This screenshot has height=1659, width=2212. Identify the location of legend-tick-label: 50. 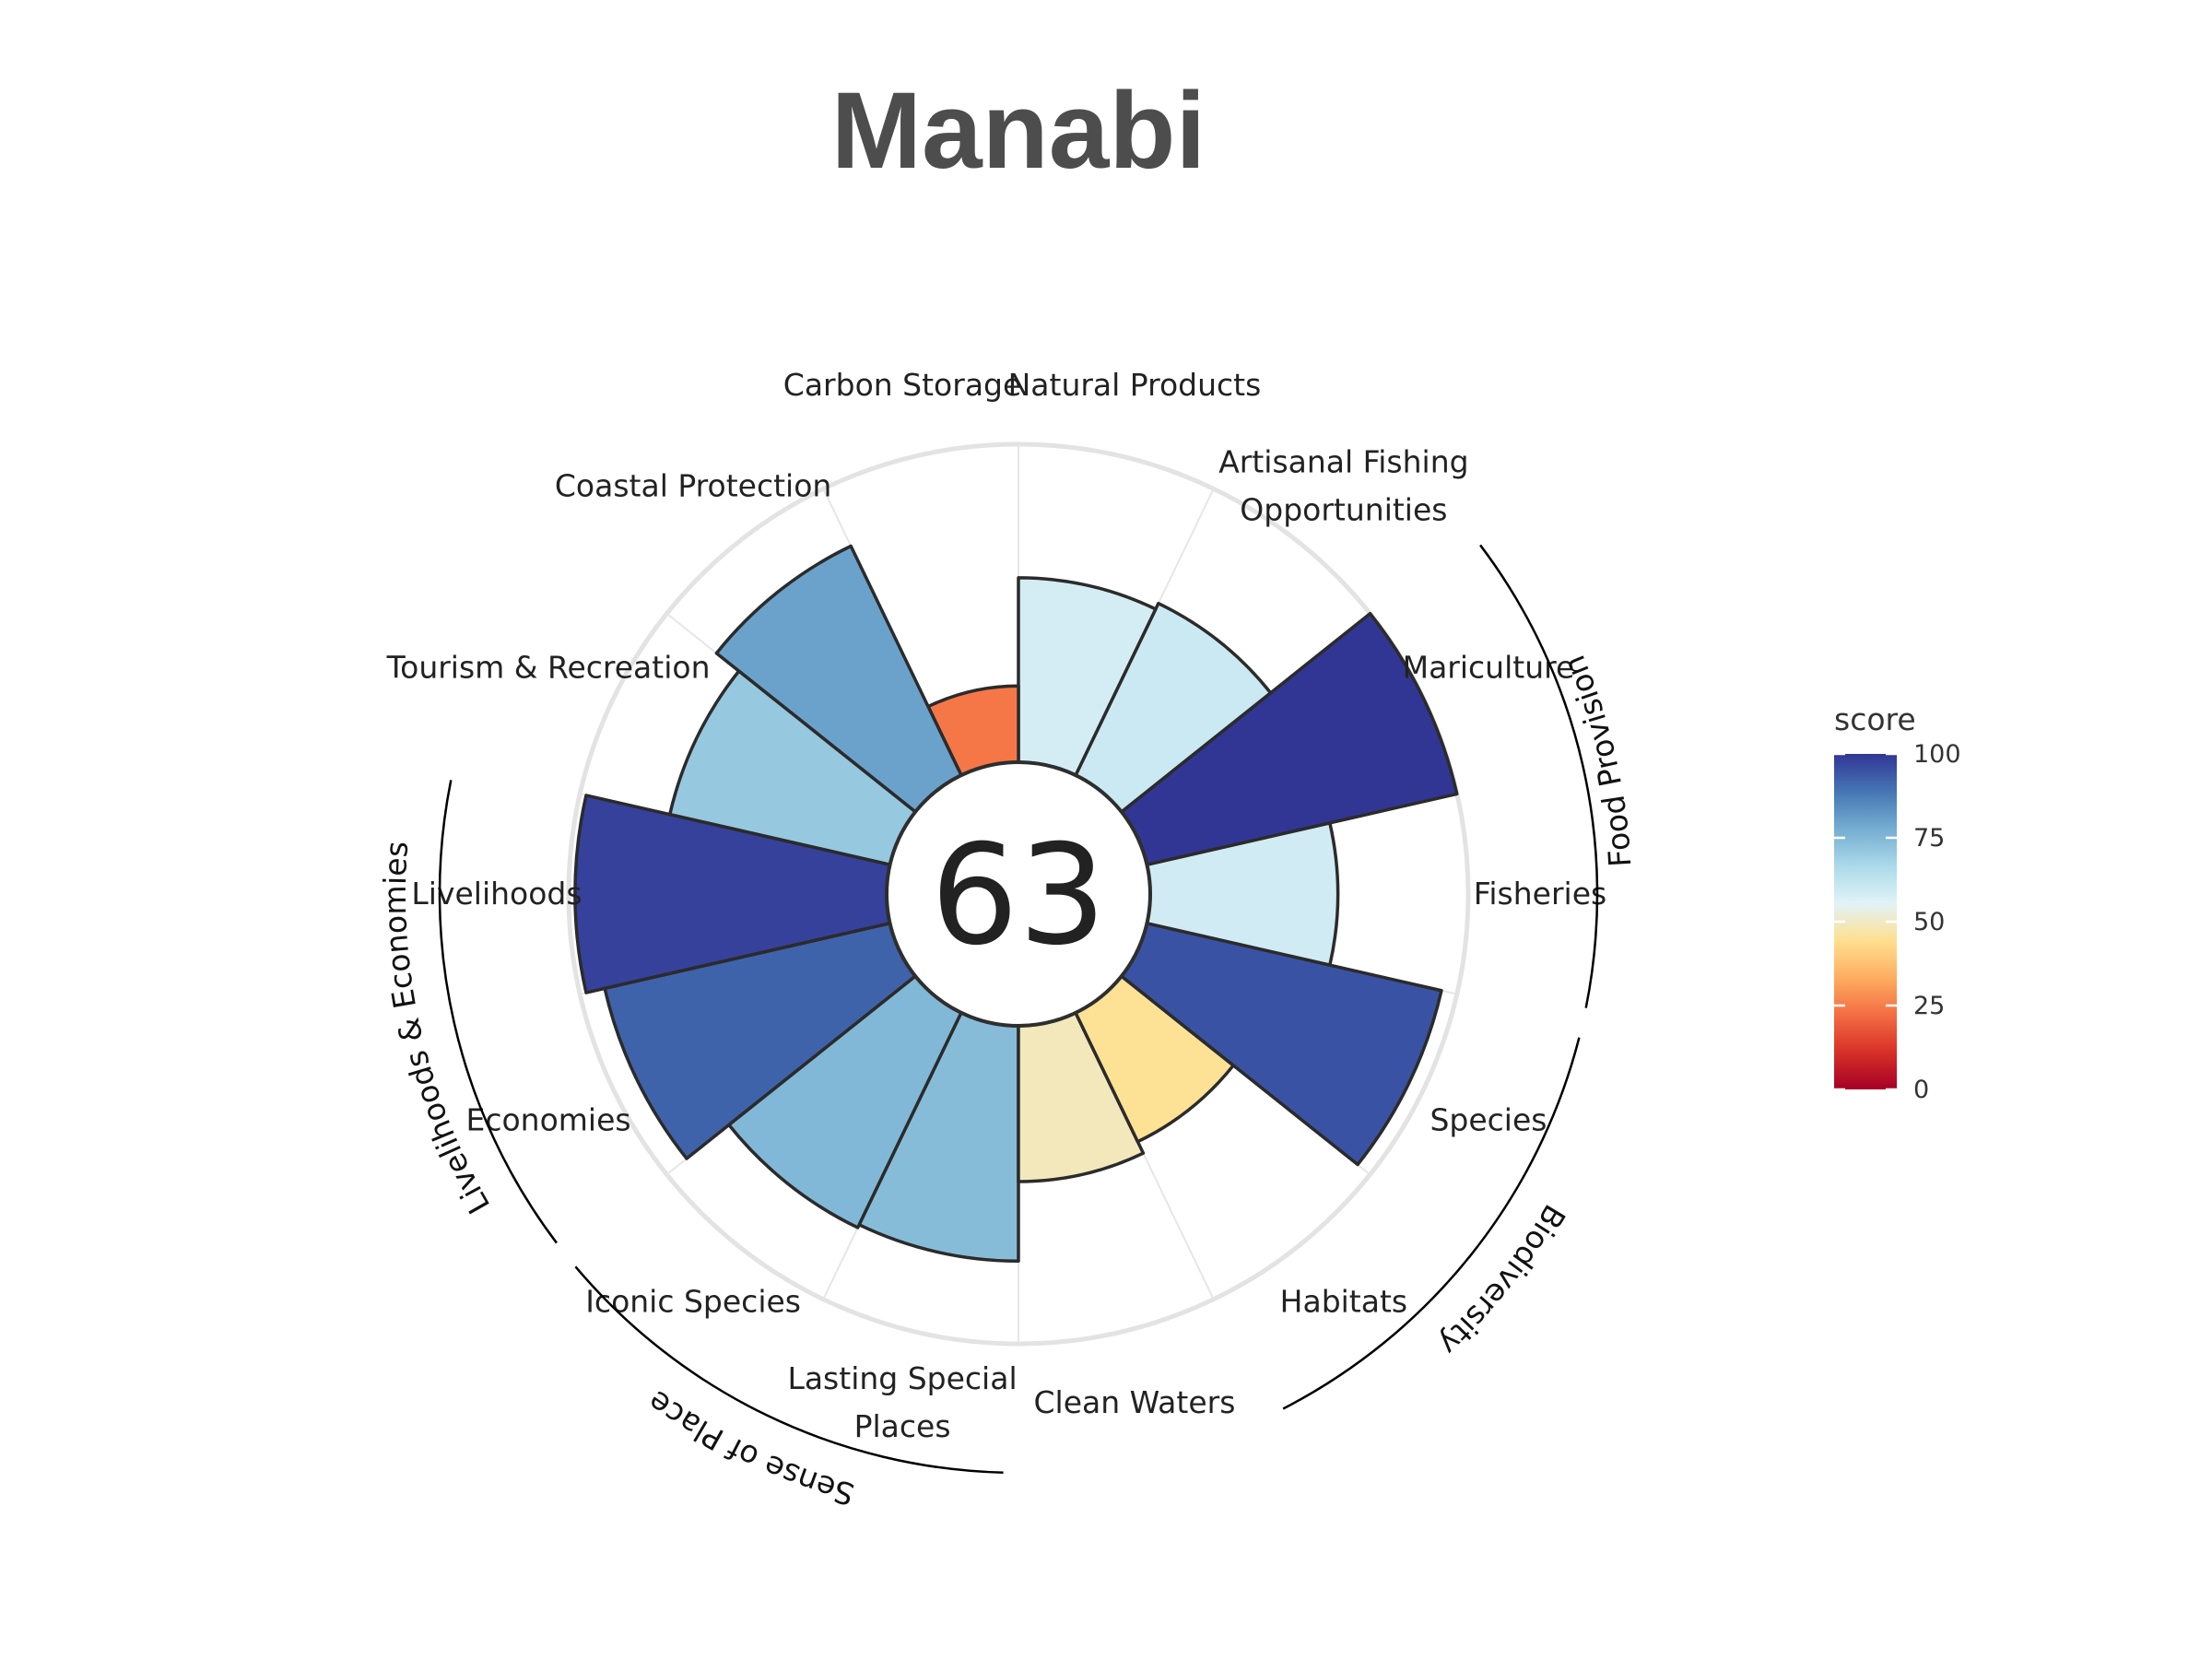
(1929, 922).